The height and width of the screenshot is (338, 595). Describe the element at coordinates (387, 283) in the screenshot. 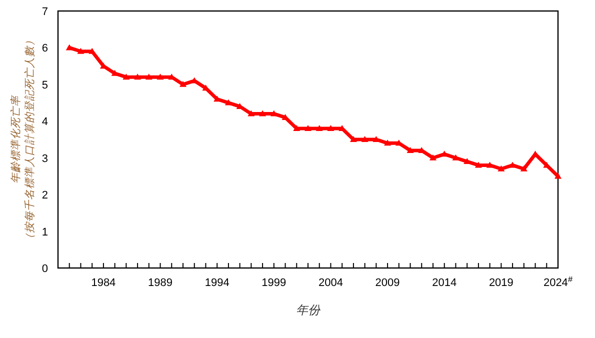

I see `x-tick-label: 2009` at that location.